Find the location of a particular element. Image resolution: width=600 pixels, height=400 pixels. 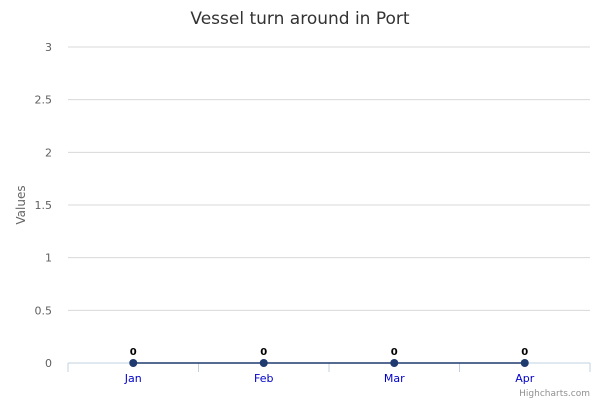

y-tick-label: 1.5 is located at coordinates (44, 205).